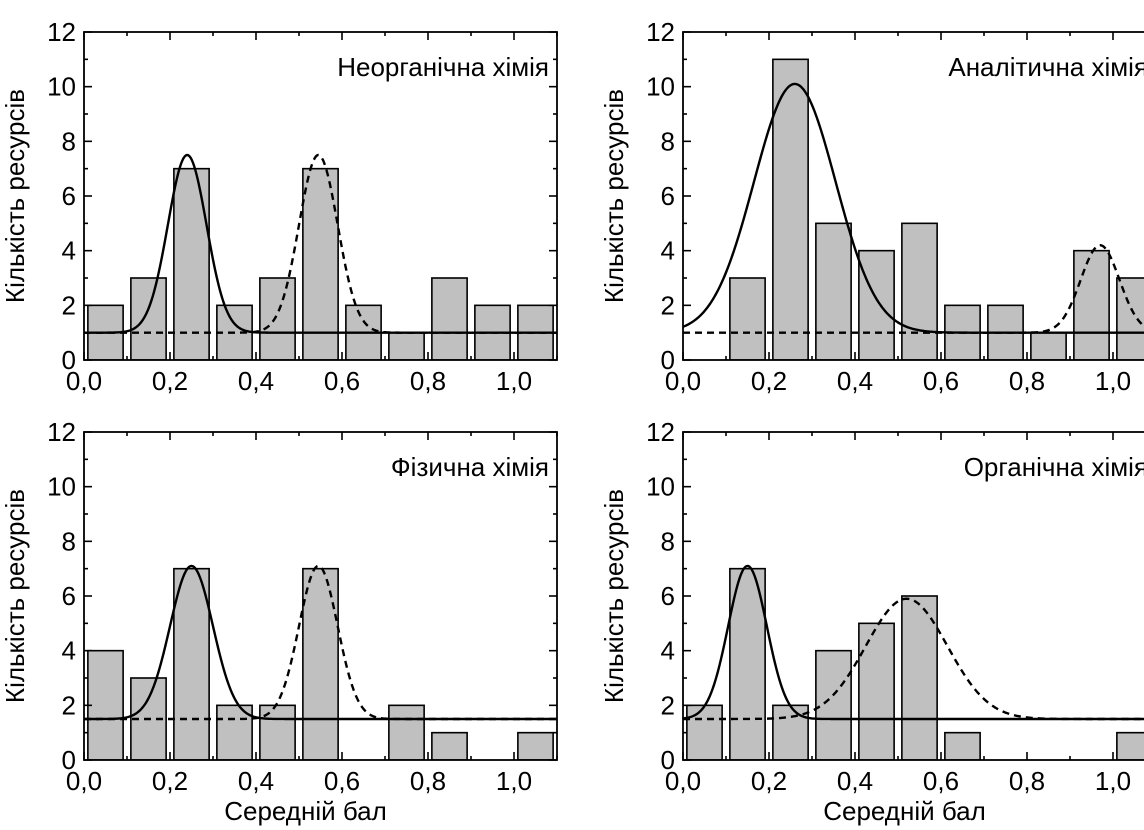 The width and height of the screenshot is (1144, 830). I want to click on panel-title: Фізична хімія, so click(470, 467).